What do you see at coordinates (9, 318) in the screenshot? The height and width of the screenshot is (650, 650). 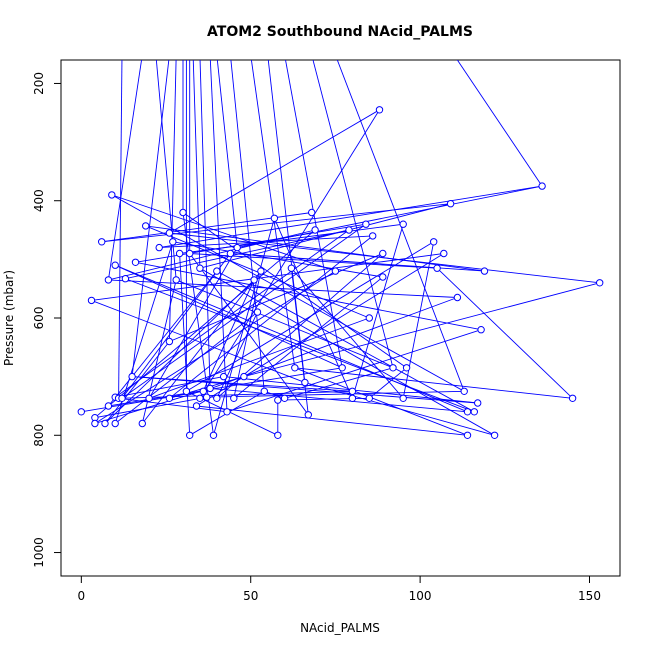 I see `y-axis-label: Pressure (mbar)` at bounding box center [9, 318].